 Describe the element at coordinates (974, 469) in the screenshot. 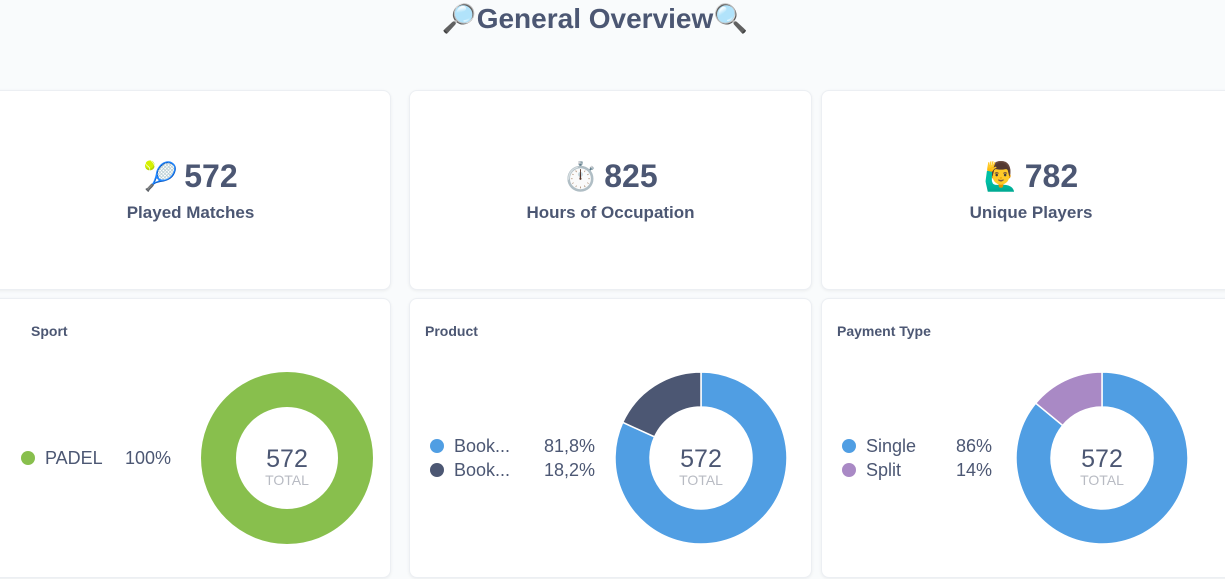

I see `legend-percent: 14%` at that location.